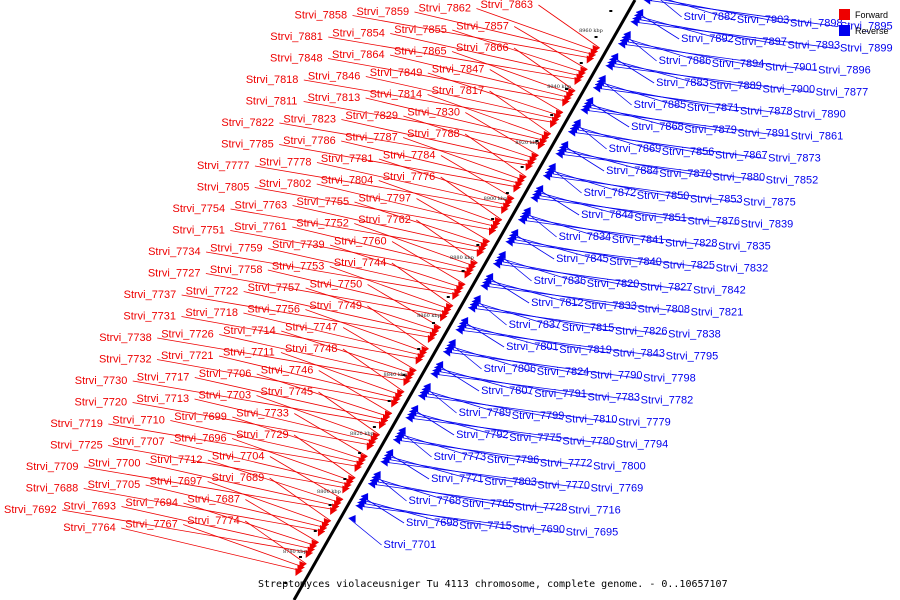  What do you see at coordinates (371, 138) in the screenshot?
I see `gene-label: Strvi_7787` at bounding box center [371, 138].